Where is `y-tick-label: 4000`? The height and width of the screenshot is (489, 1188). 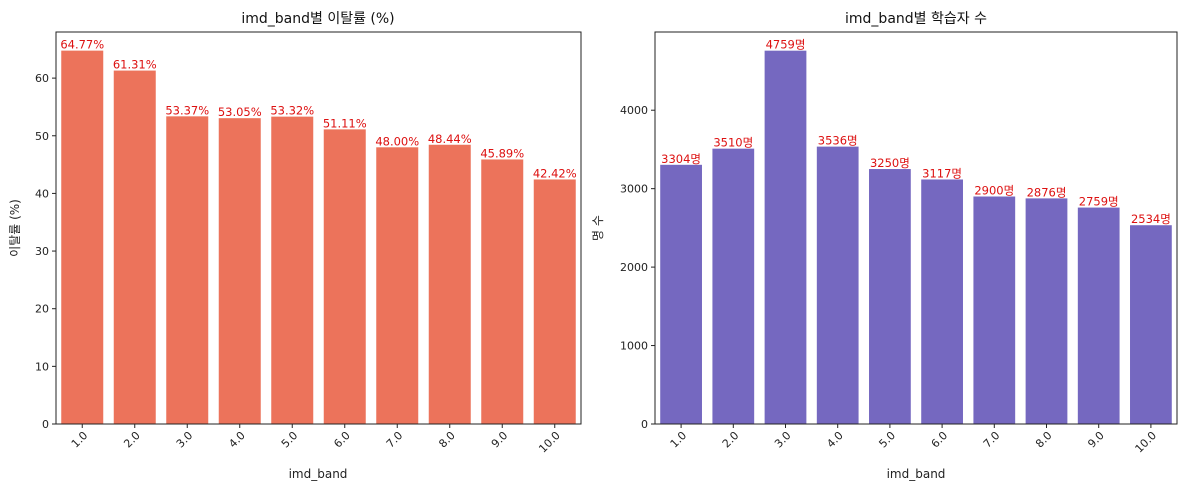 y-tick-label: 4000 is located at coordinates (634, 110).